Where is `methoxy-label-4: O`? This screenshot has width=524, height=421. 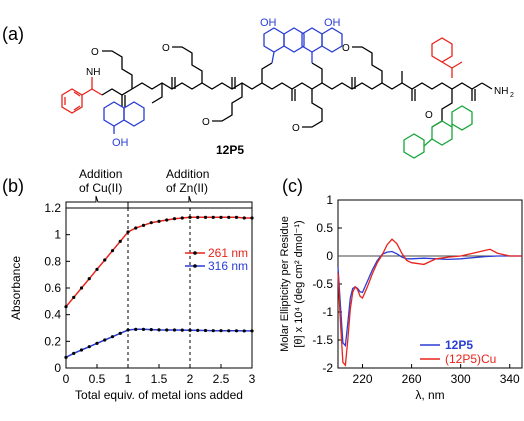
methoxy-label-4: O is located at coordinates (206, 122).